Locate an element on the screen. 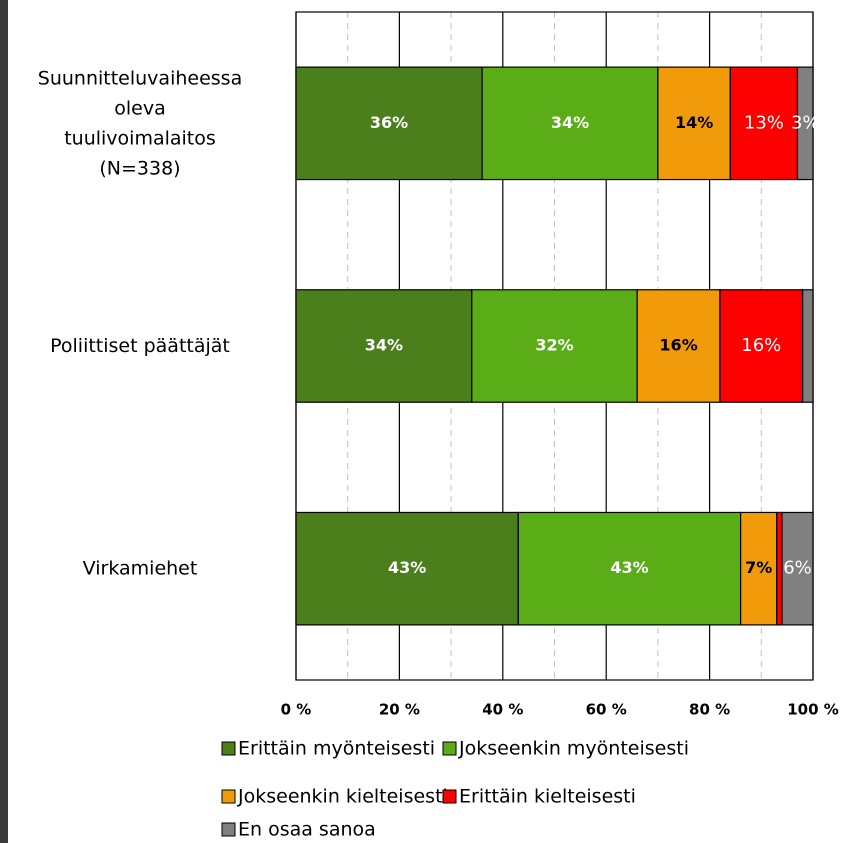 The height and width of the screenshot is (843, 843). y-tick-label-line: Poliittiset päättäjät is located at coordinates (140, 346).